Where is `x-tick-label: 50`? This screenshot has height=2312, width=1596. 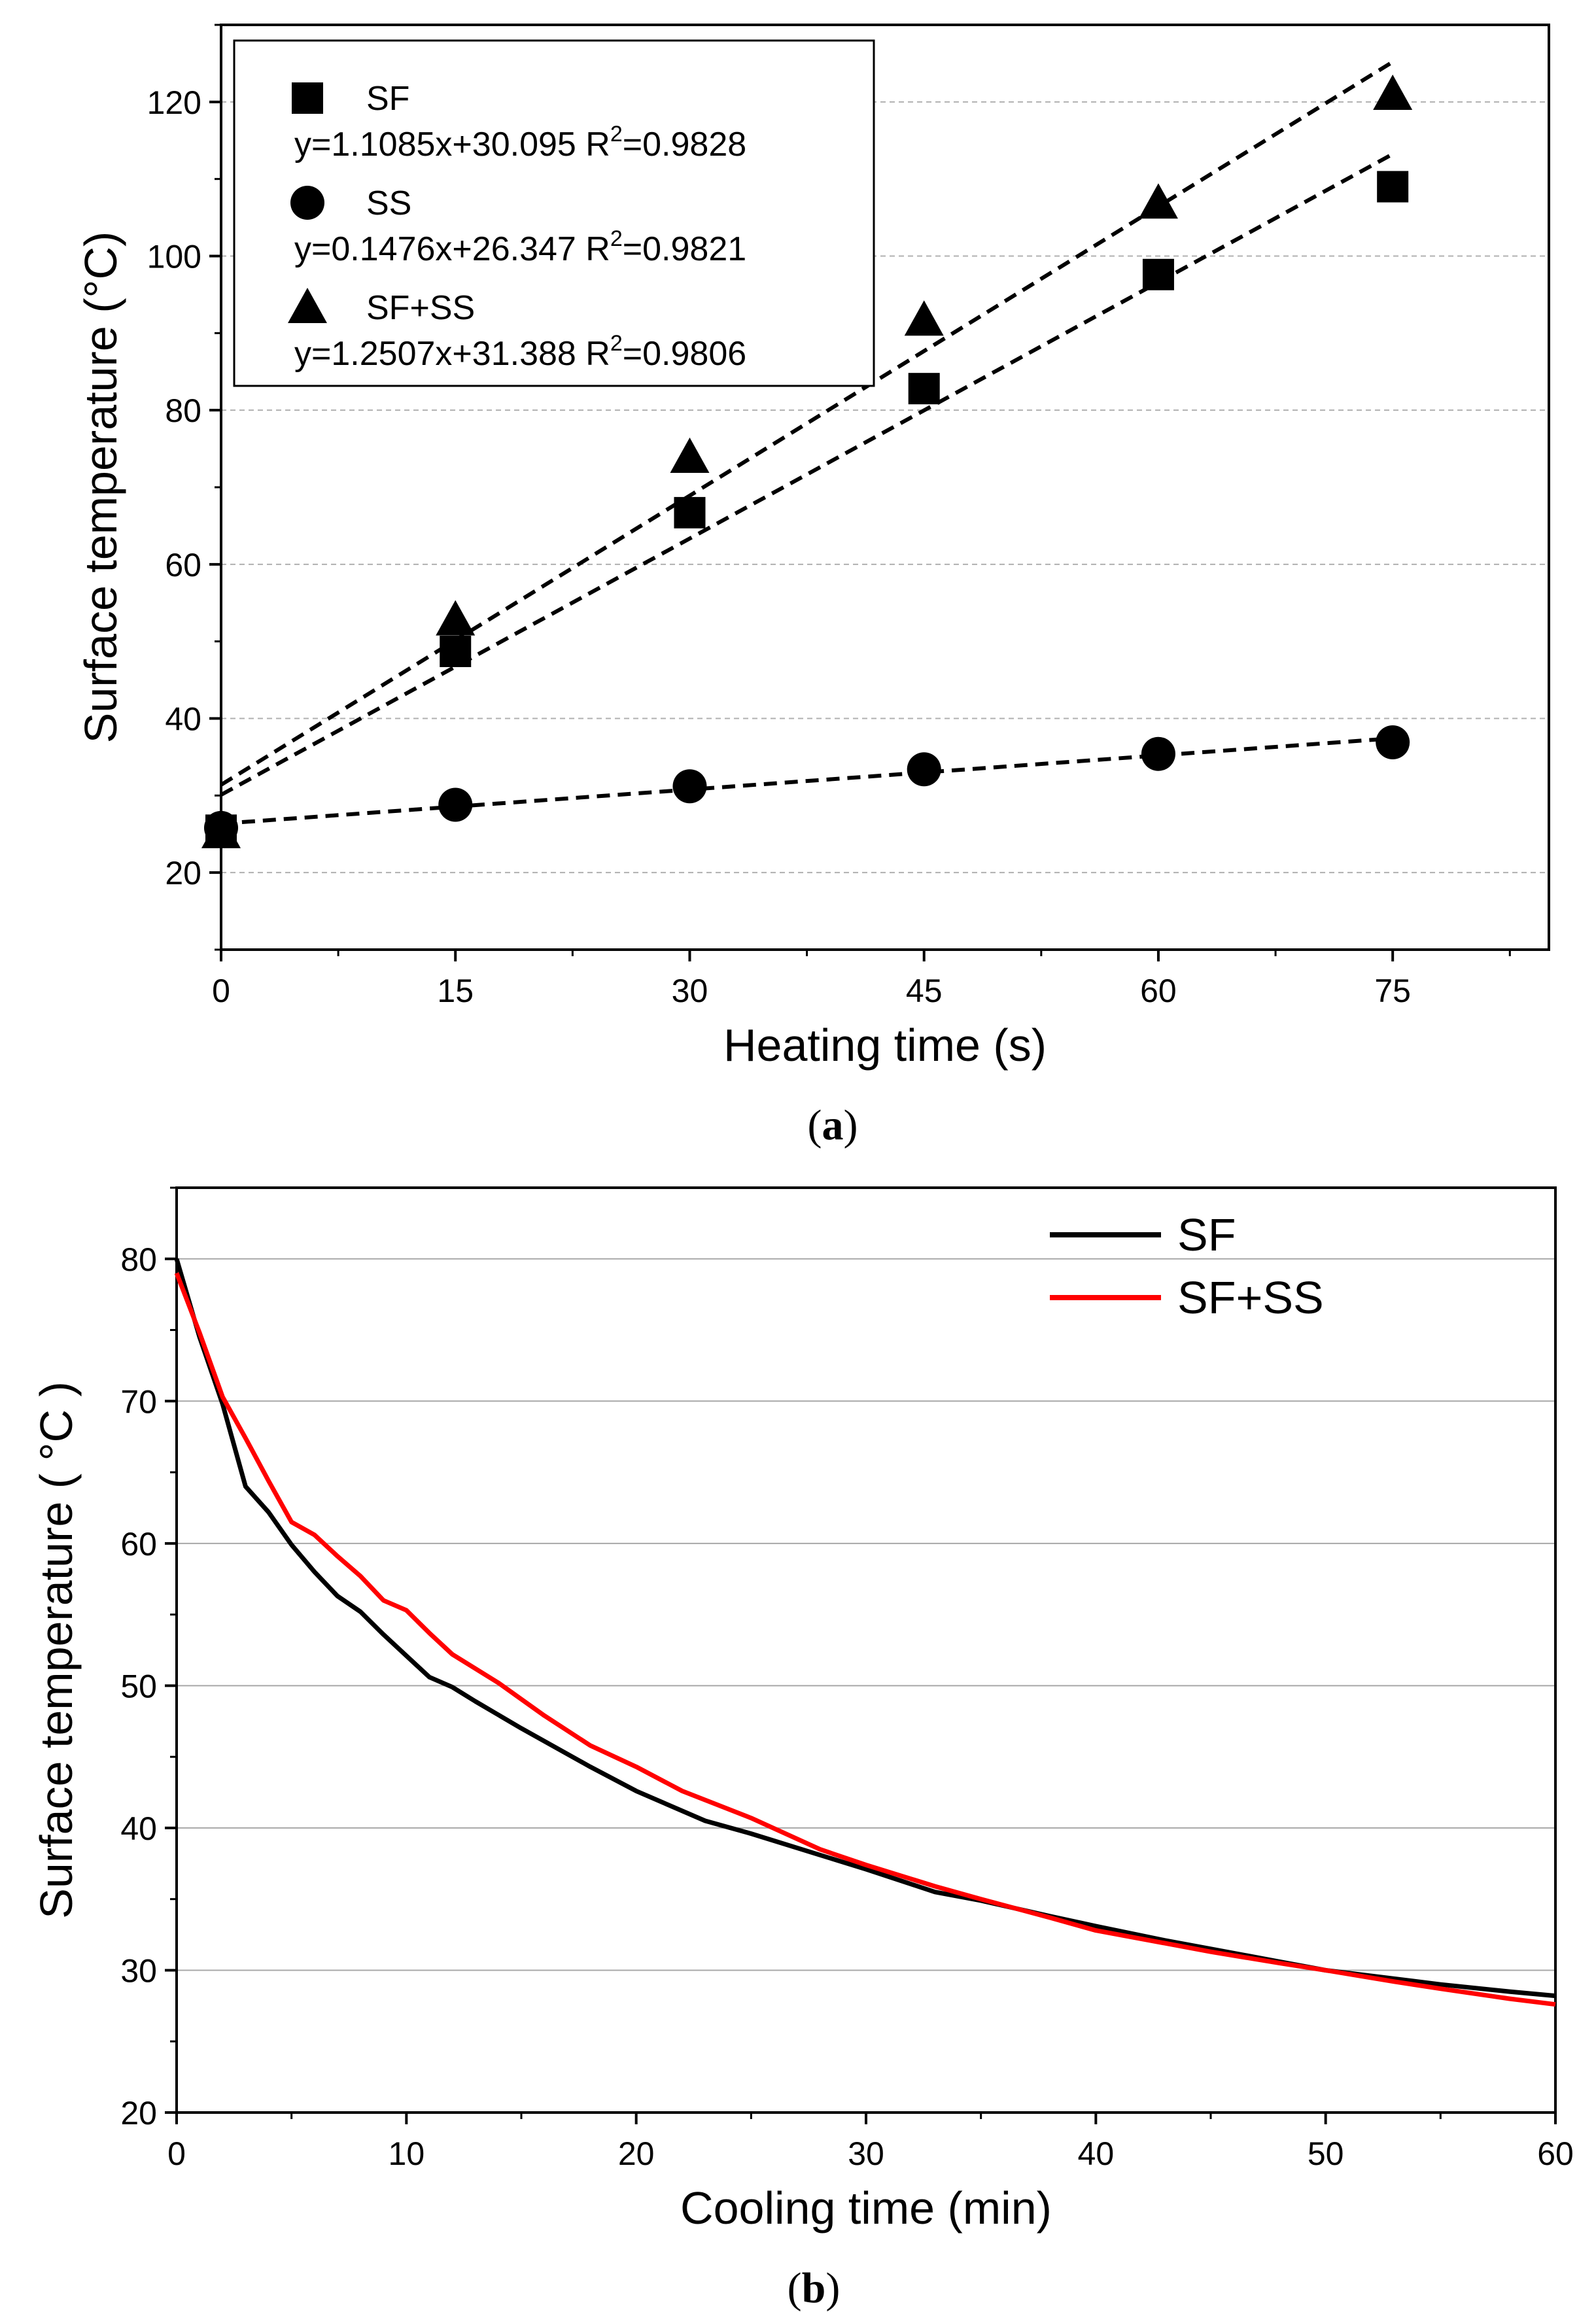
x-tick-label: 50 is located at coordinates (1326, 2153).